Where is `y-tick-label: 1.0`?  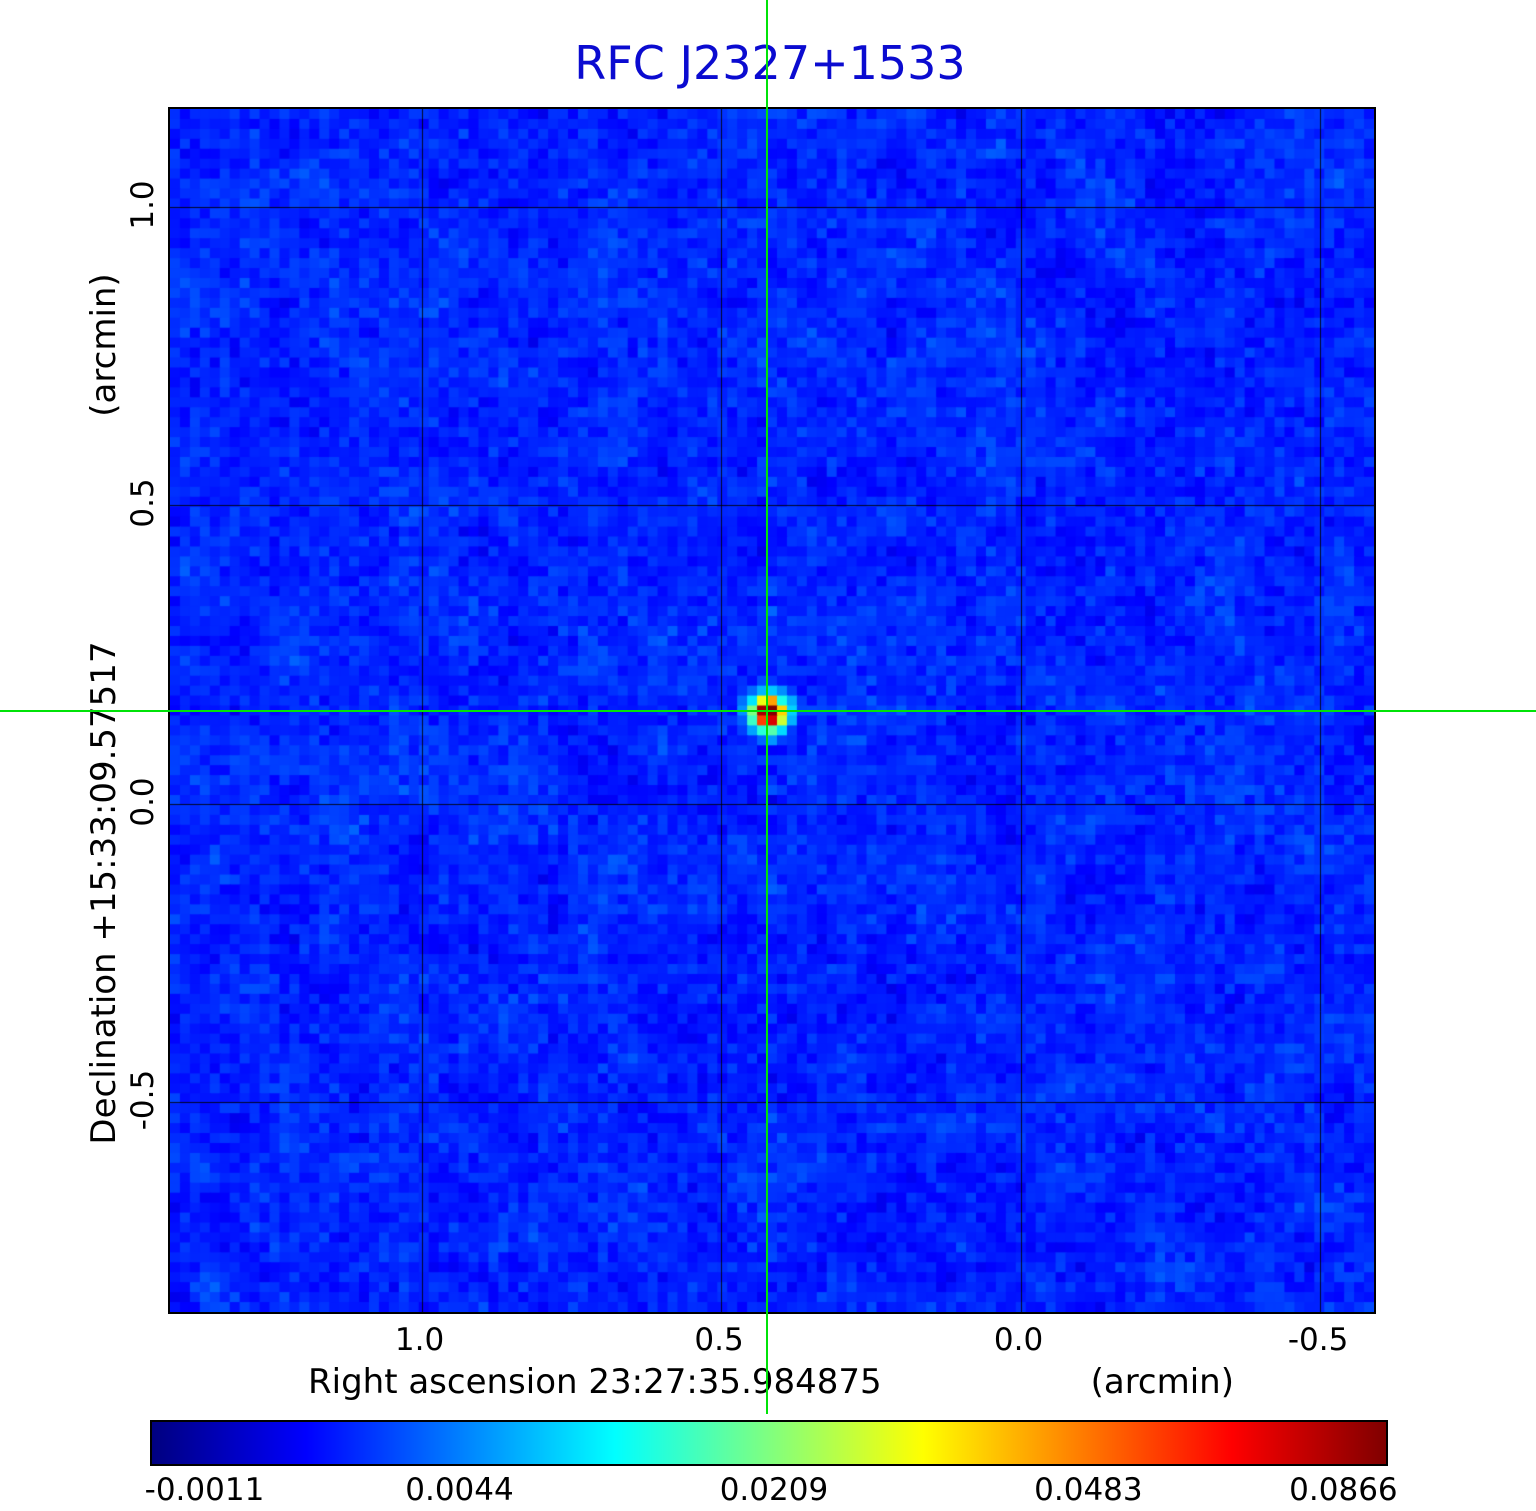
y-tick-label: 1.0 is located at coordinates (143, 205).